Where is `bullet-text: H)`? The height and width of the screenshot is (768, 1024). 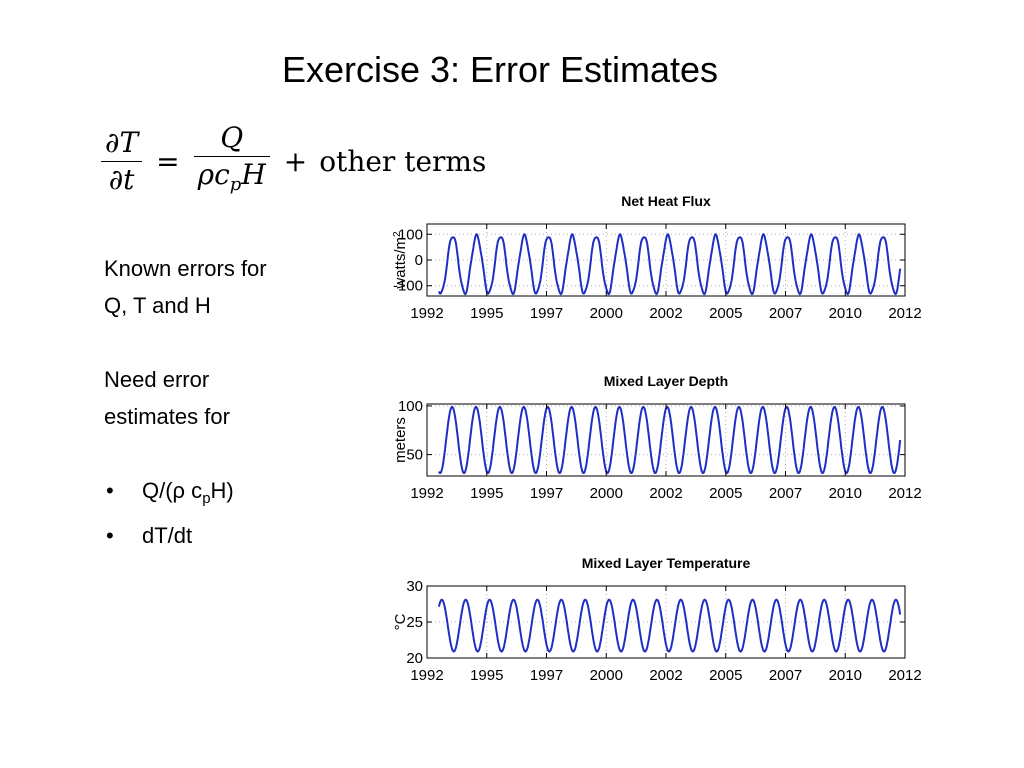 bullet-text: H) is located at coordinates (222, 490).